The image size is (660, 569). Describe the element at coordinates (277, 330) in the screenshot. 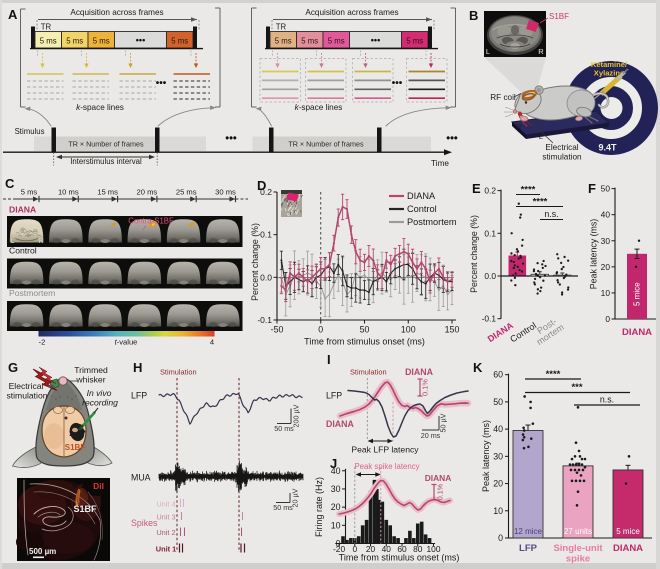

I see `svg-text: -50` at that location.